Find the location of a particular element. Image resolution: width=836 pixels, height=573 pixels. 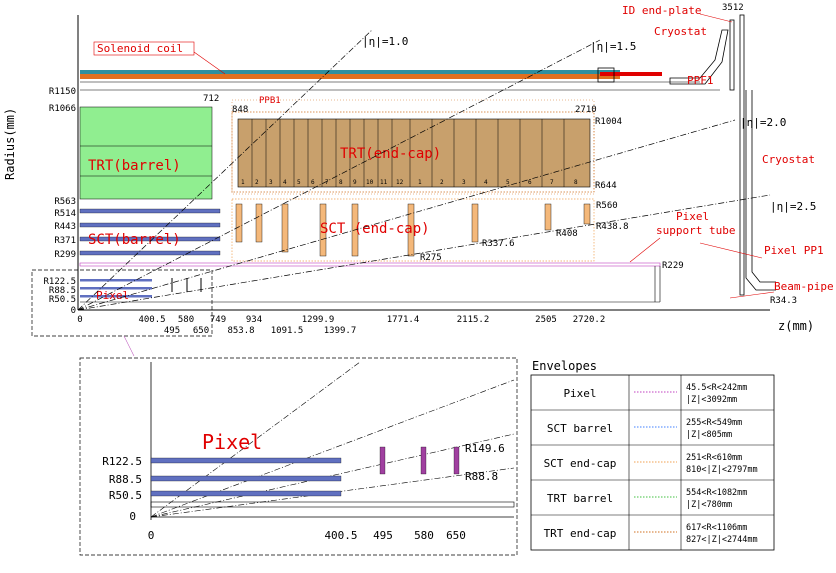

svg-text: 2505 is located at coordinates (546, 320).